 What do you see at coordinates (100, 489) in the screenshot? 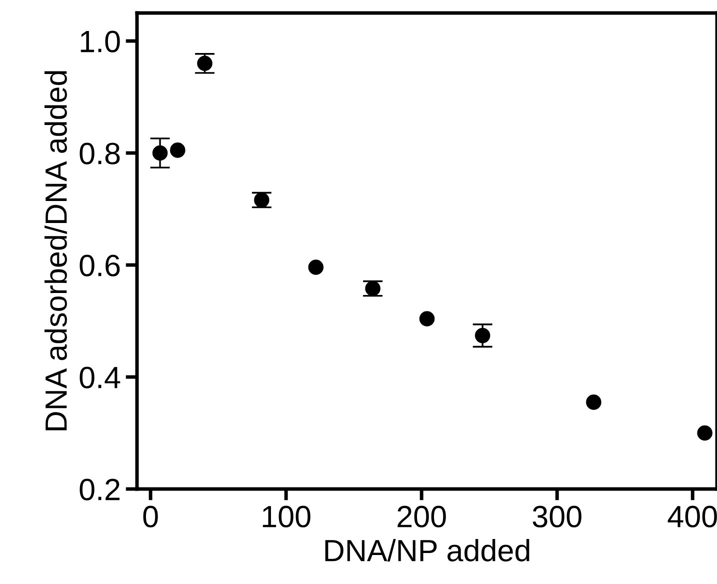
I see `y-tick-label: 0.2` at bounding box center [100, 489].